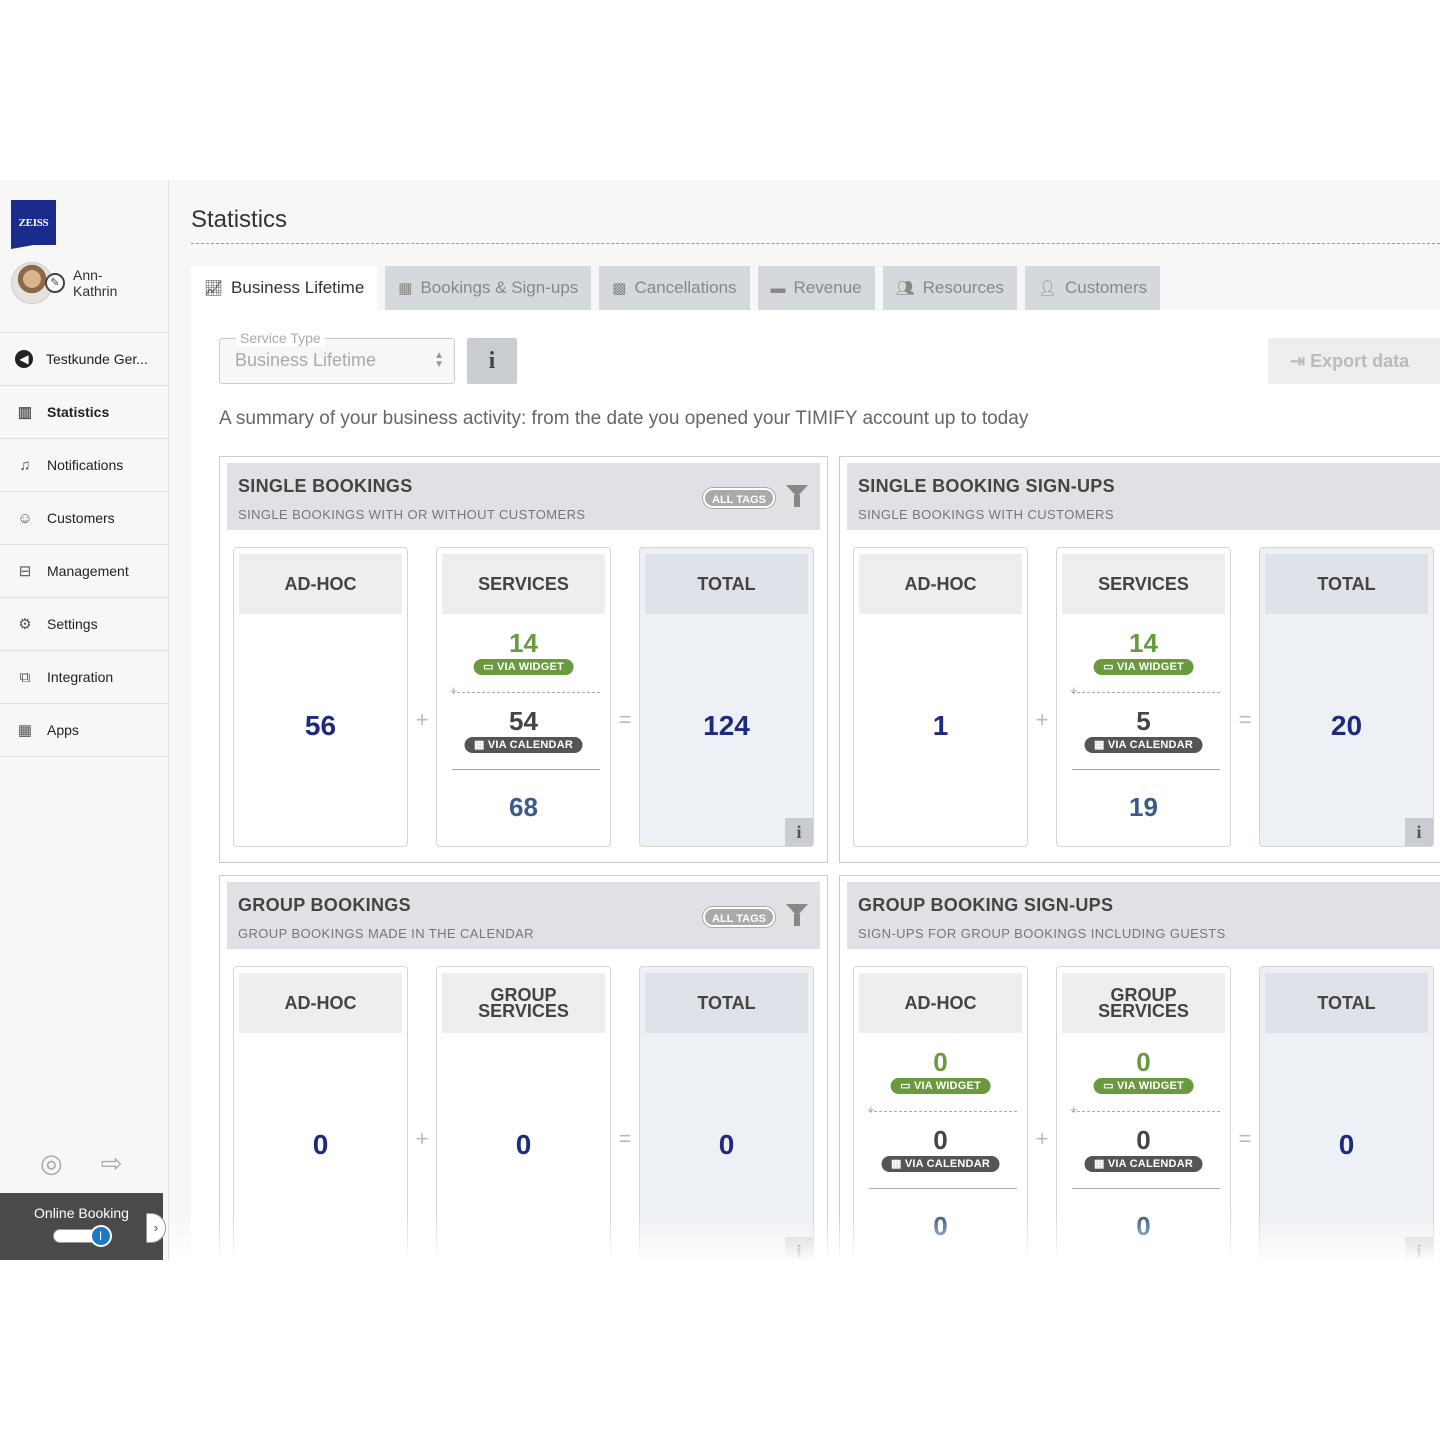  Describe the element at coordinates (25, 518) in the screenshot. I see `user-icon: ☺` at that location.